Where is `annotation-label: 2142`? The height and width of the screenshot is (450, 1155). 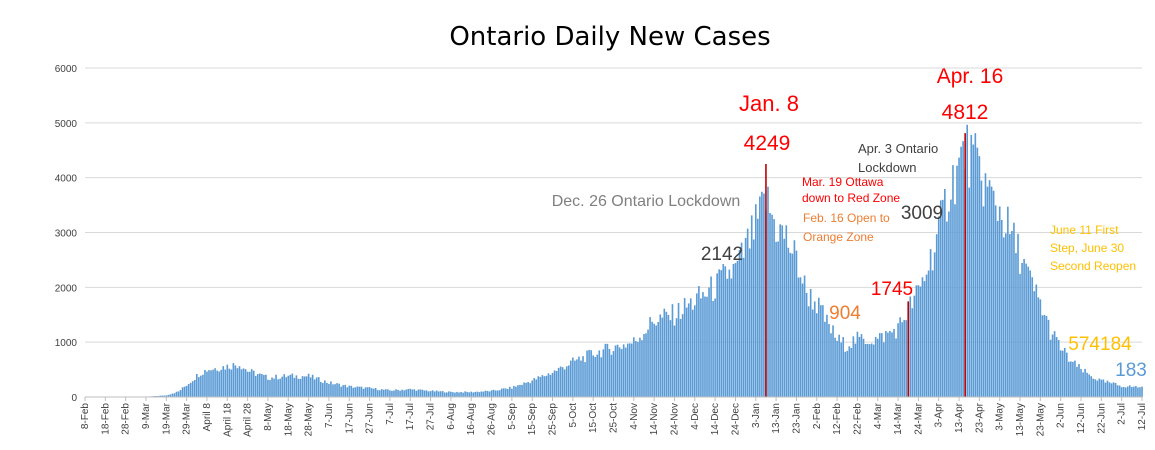 annotation-label: 2142 is located at coordinates (722, 254).